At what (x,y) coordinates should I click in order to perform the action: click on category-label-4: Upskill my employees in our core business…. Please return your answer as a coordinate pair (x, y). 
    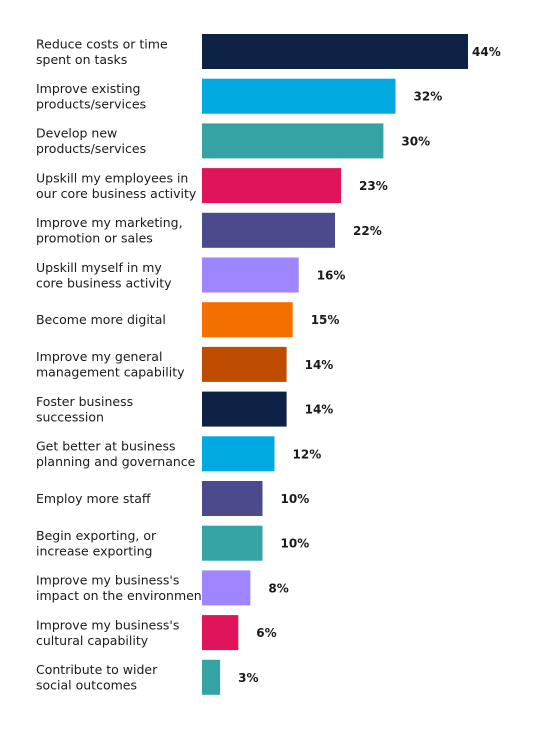
    Looking at the image, I should click on (116, 185).